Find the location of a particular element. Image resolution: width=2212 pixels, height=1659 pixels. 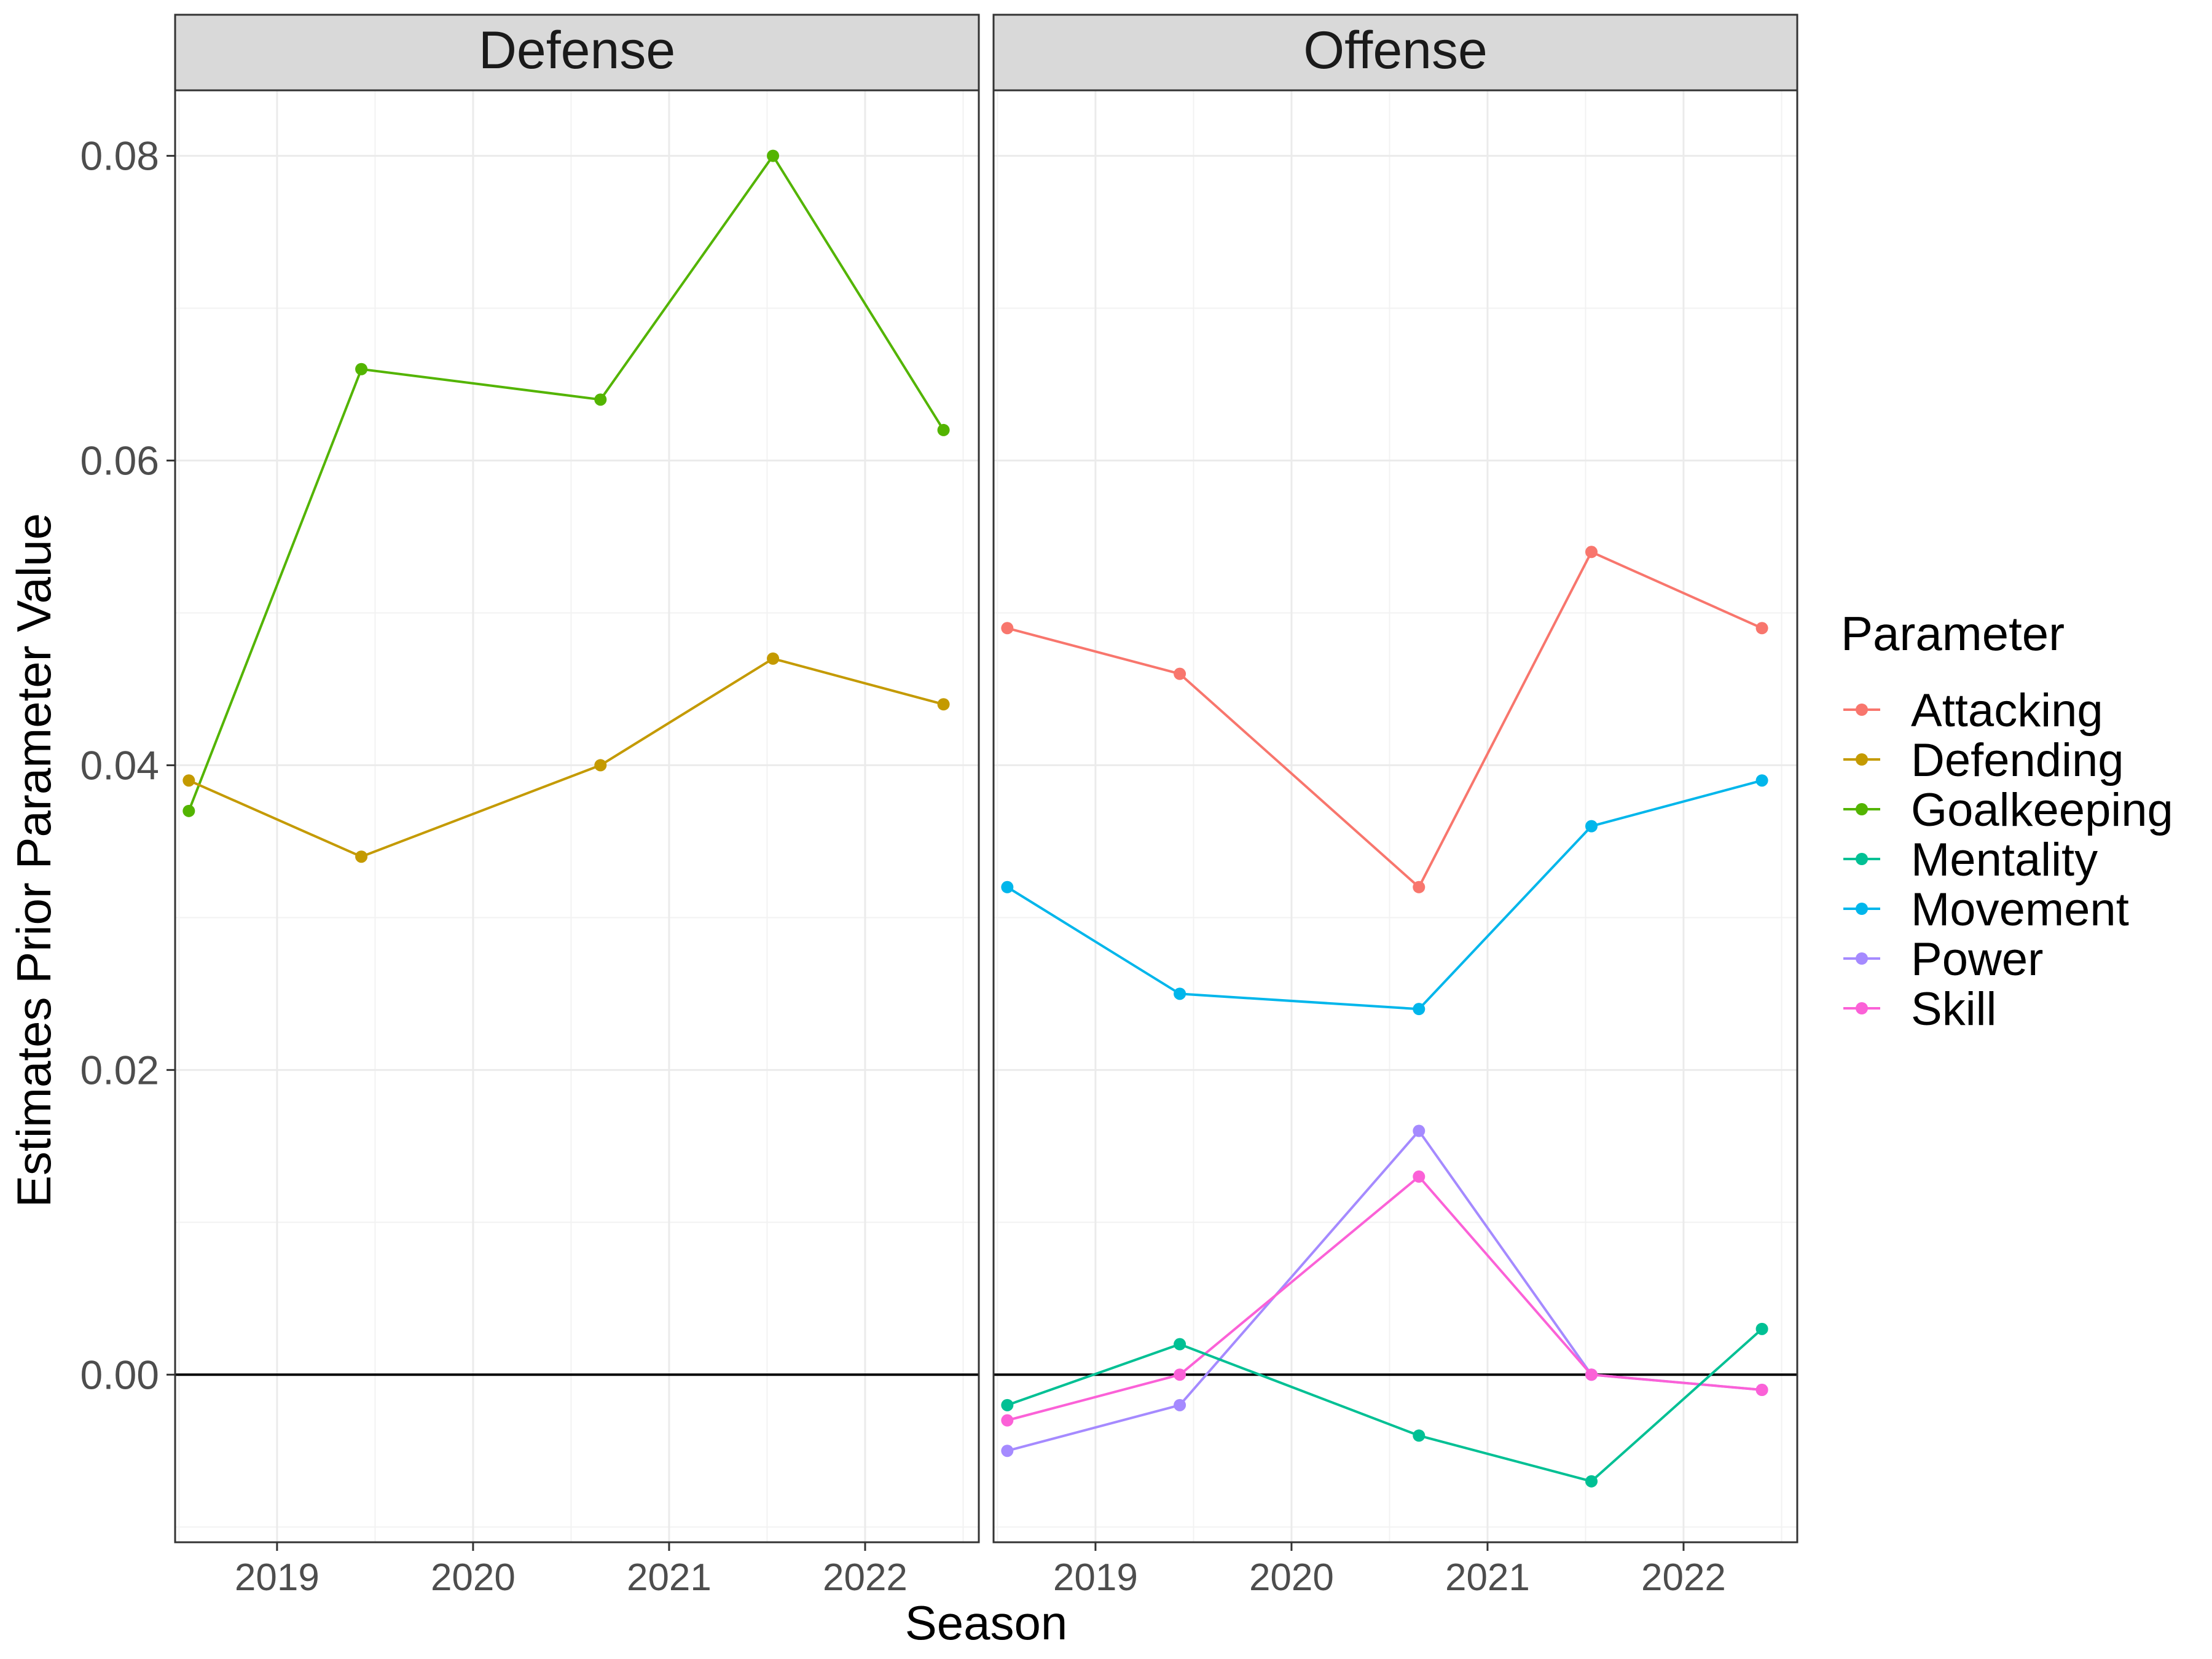

legend-entry-attacking: Attacking is located at coordinates (1973, 710).